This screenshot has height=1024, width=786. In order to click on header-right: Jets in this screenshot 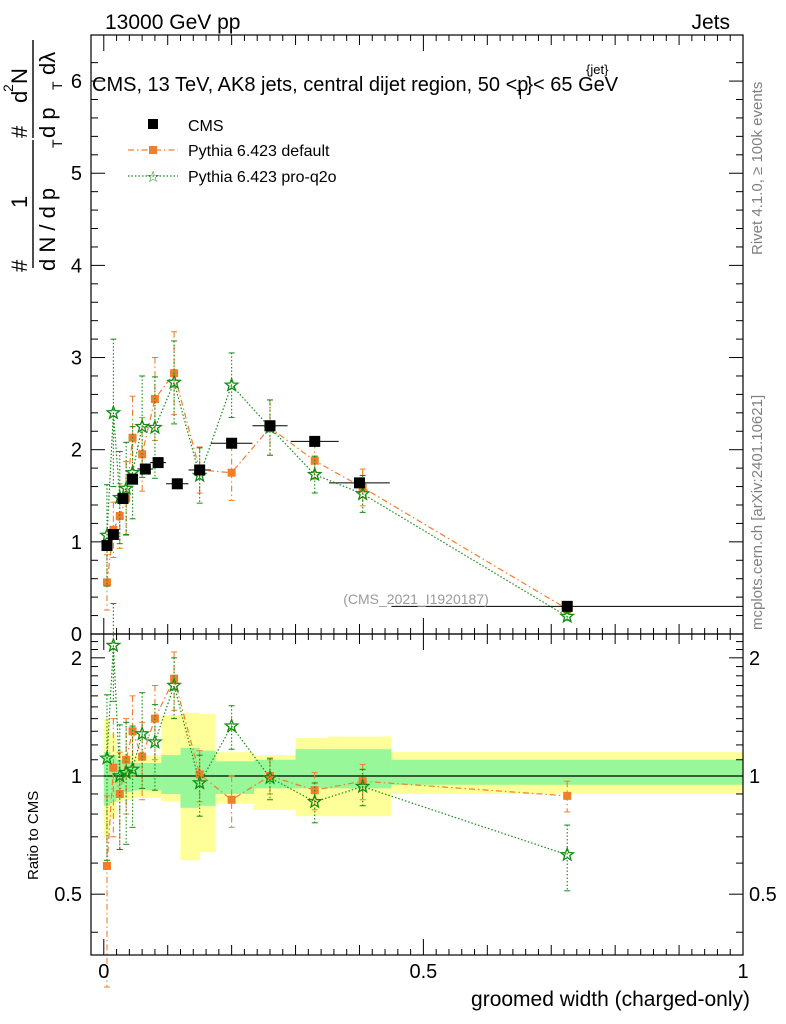, I will do `click(710, 22)`.